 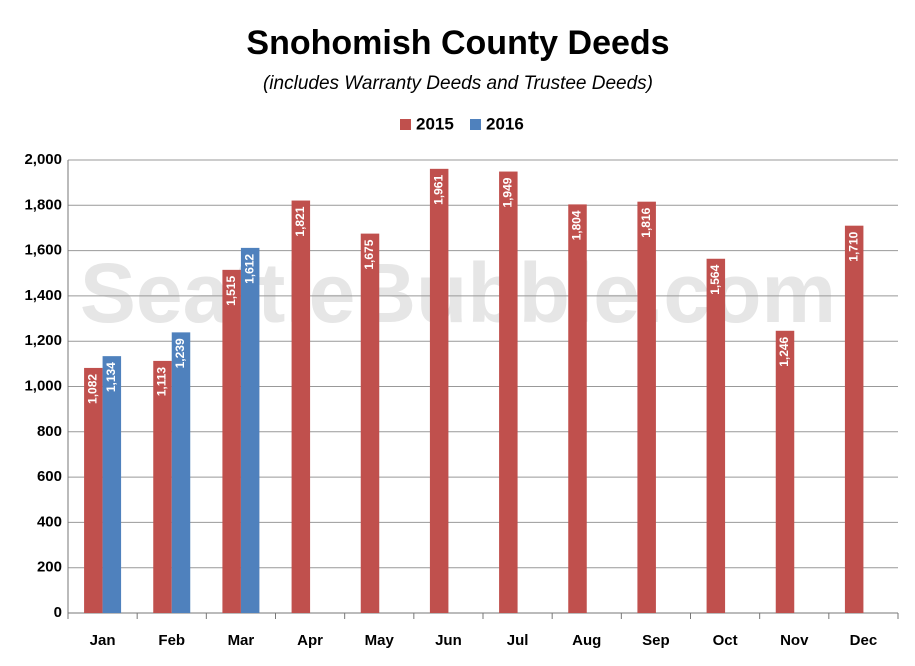 I want to click on x-tick-label: Oct, so click(x=725, y=640).